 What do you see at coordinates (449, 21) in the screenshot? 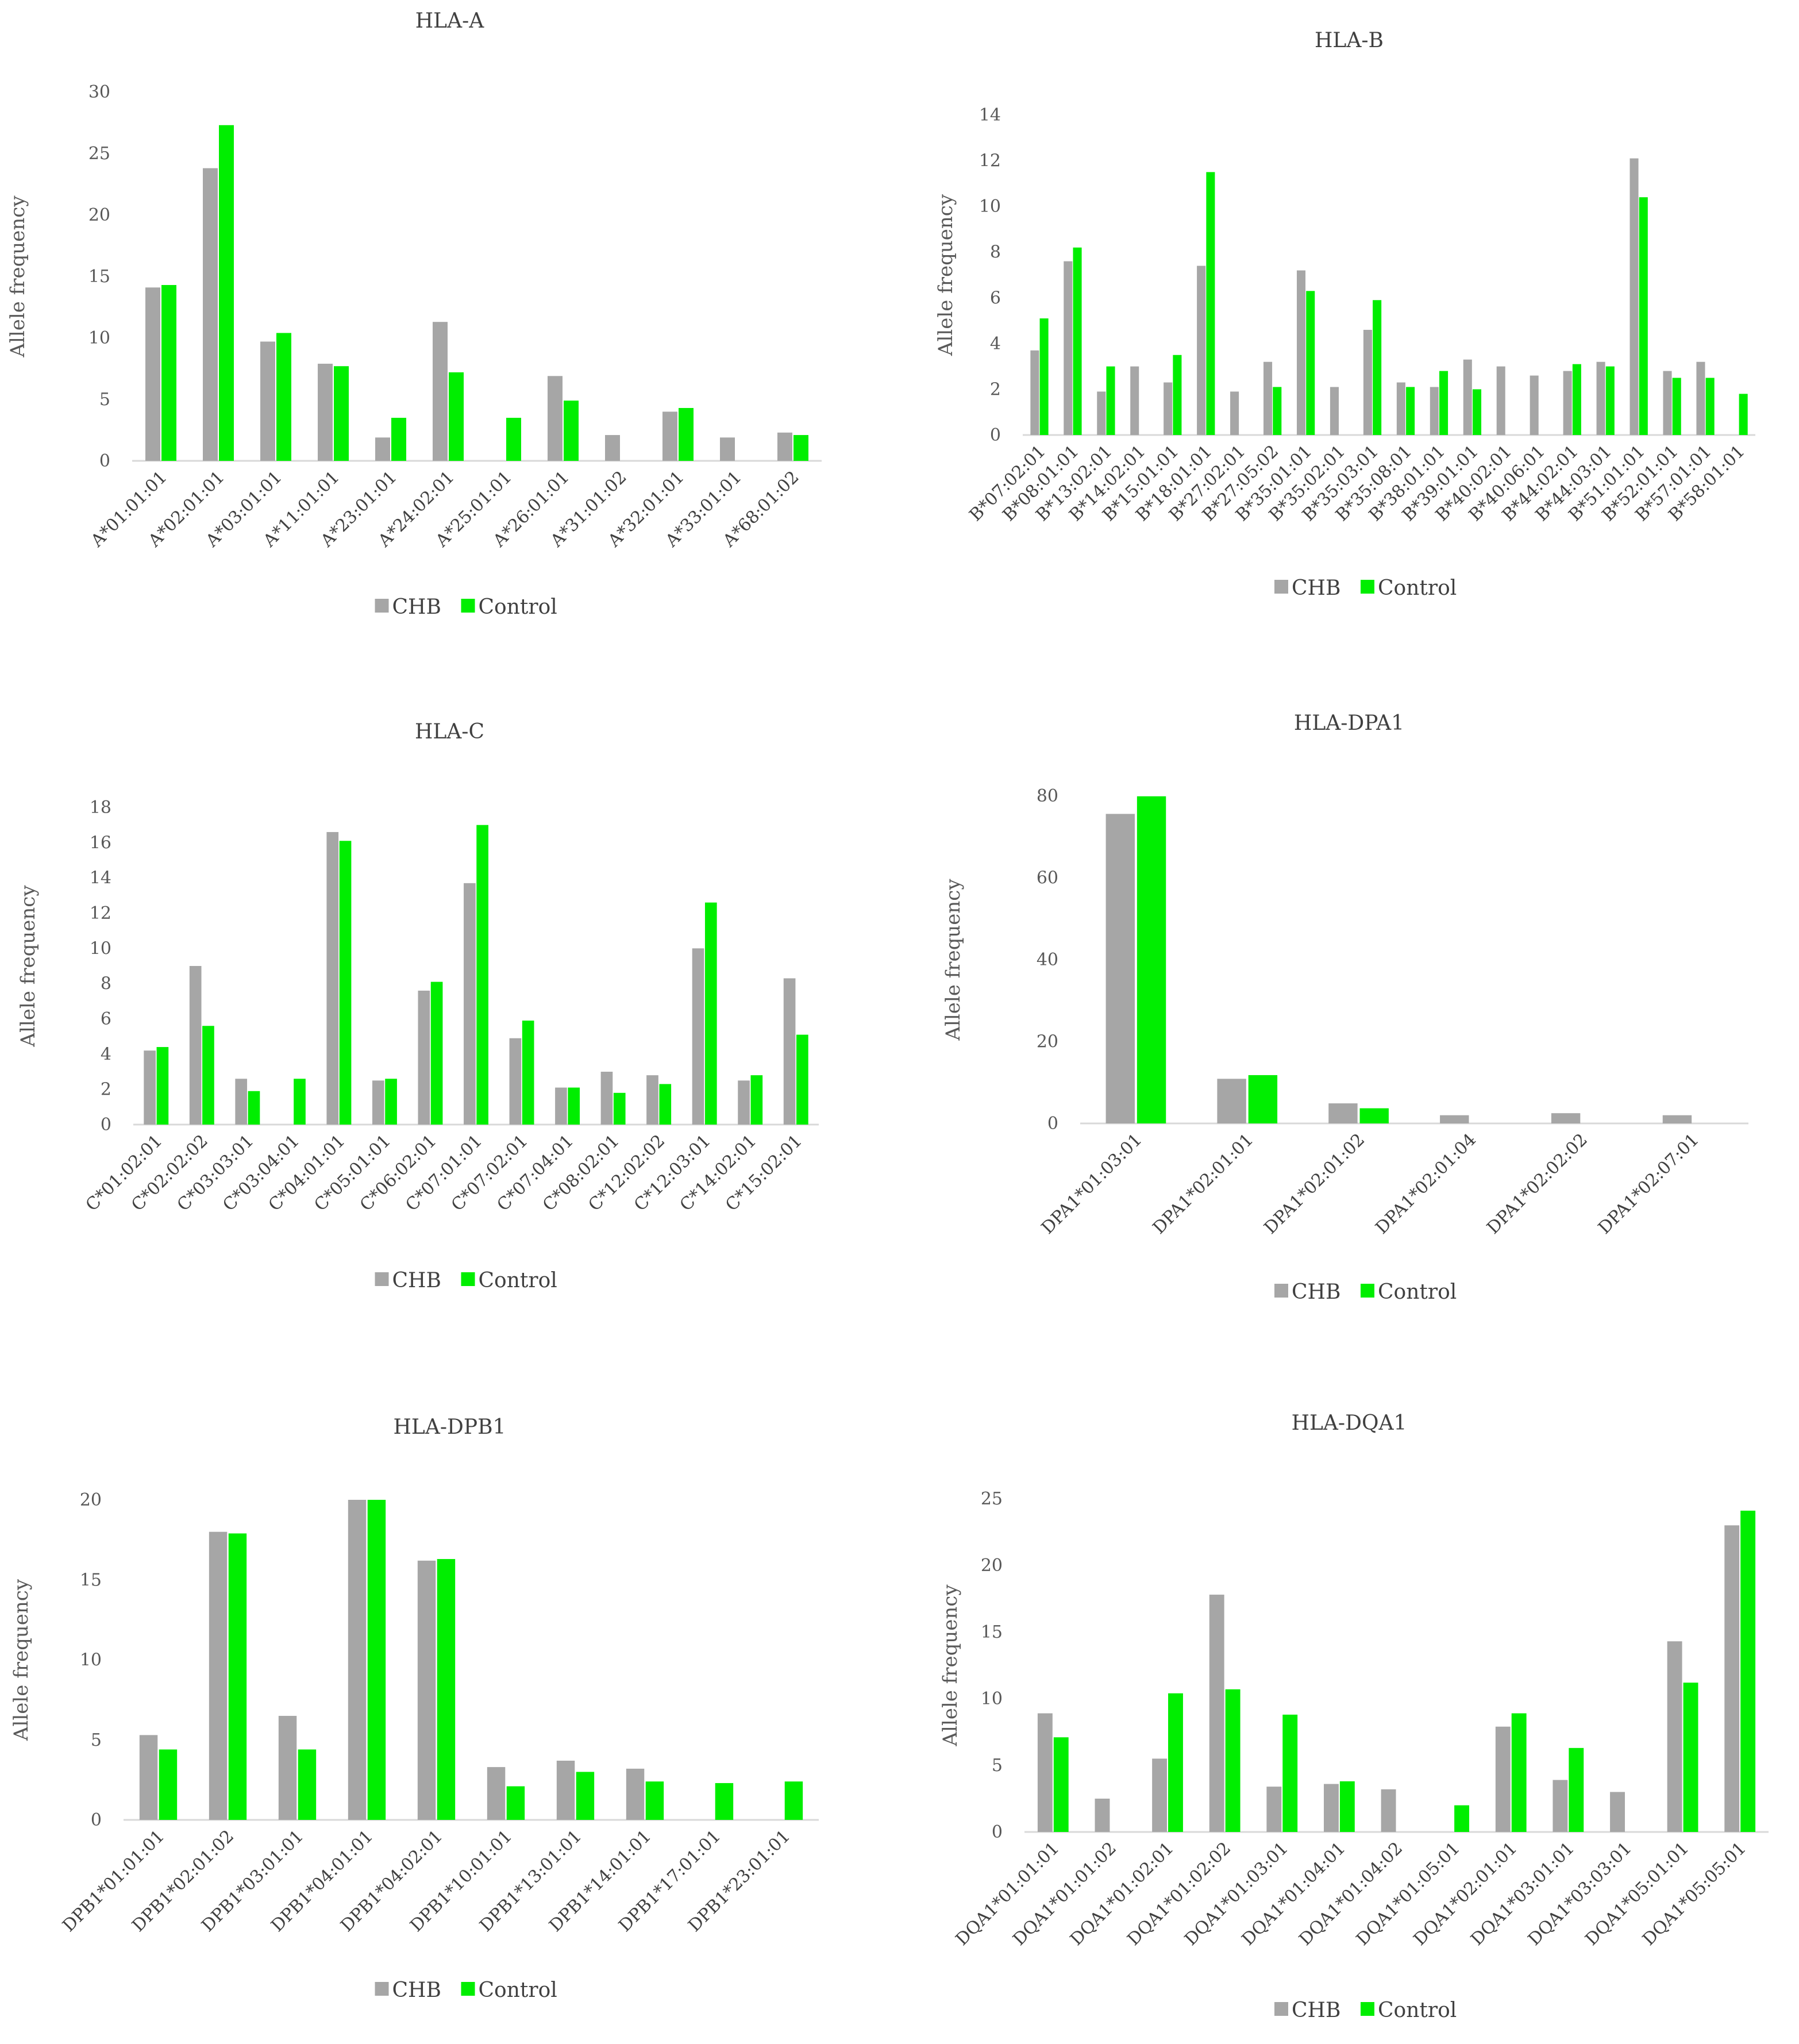
I see `chart-title: HLA-A` at bounding box center [449, 21].